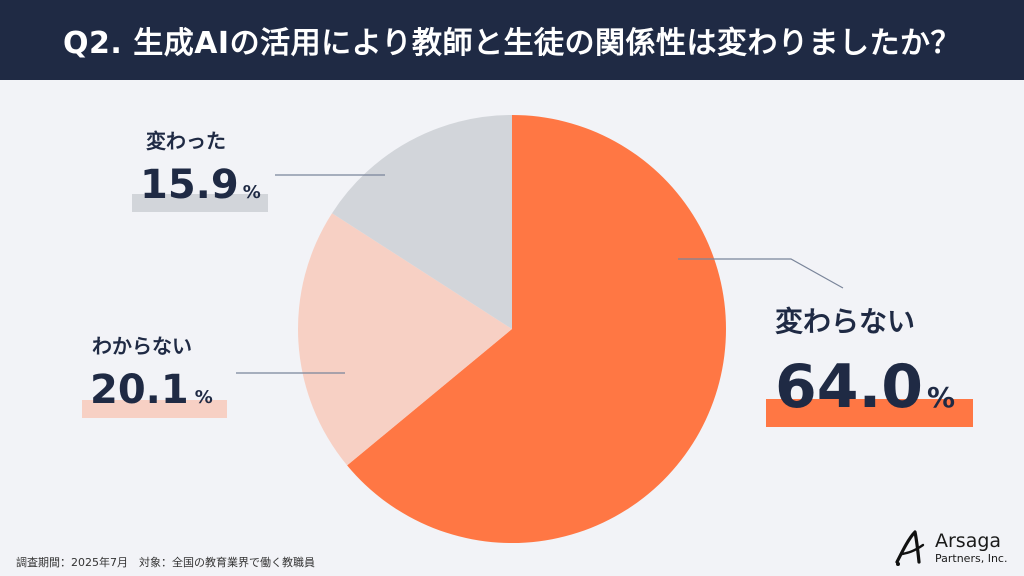  What do you see at coordinates (968, 541) in the screenshot?
I see `logo-name: Arsaga` at bounding box center [968, 541].